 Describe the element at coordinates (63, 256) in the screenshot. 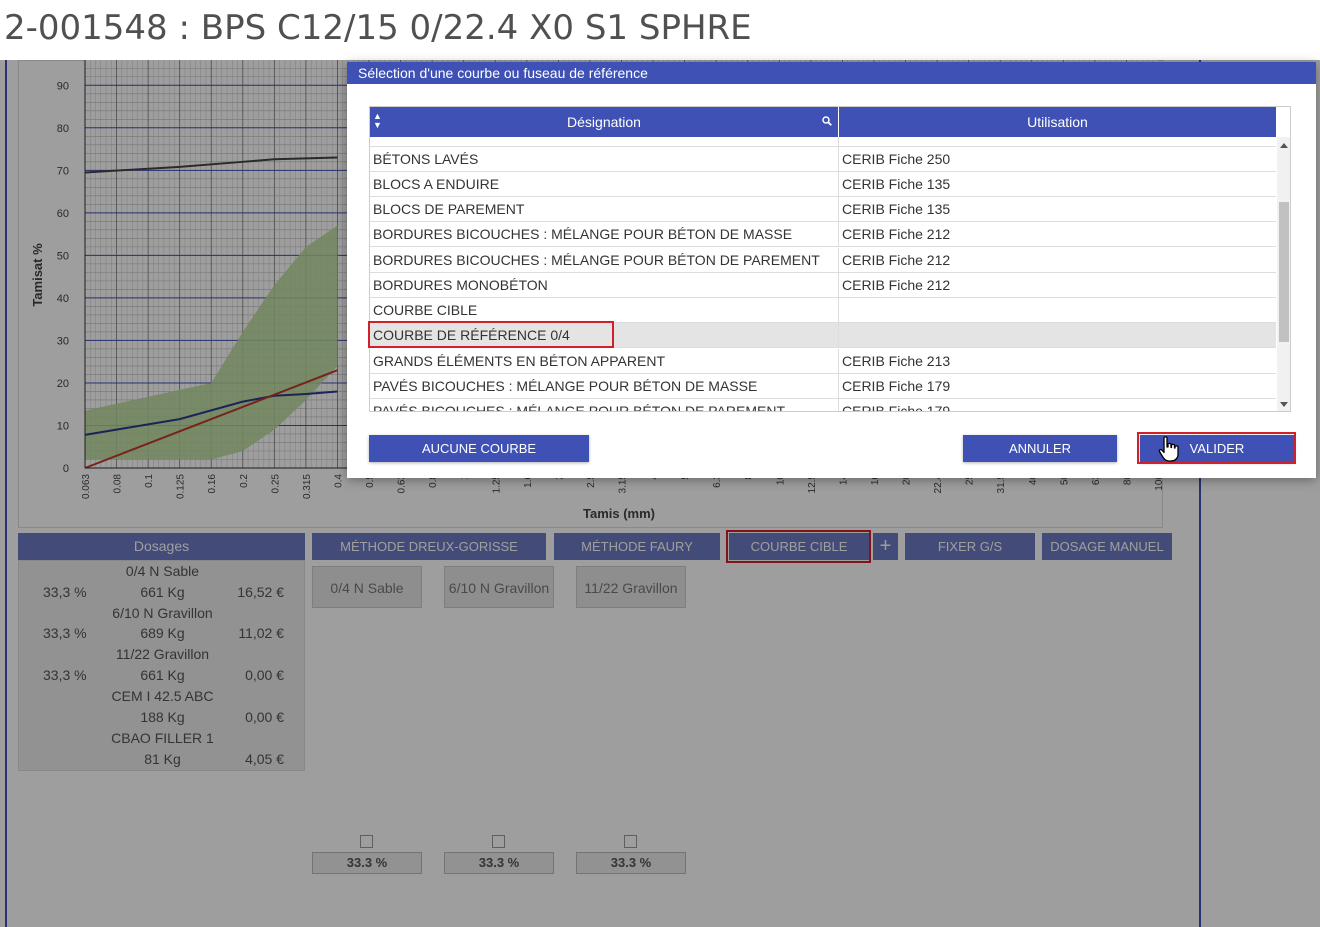

I see `y-tick-label: 50` at that location.